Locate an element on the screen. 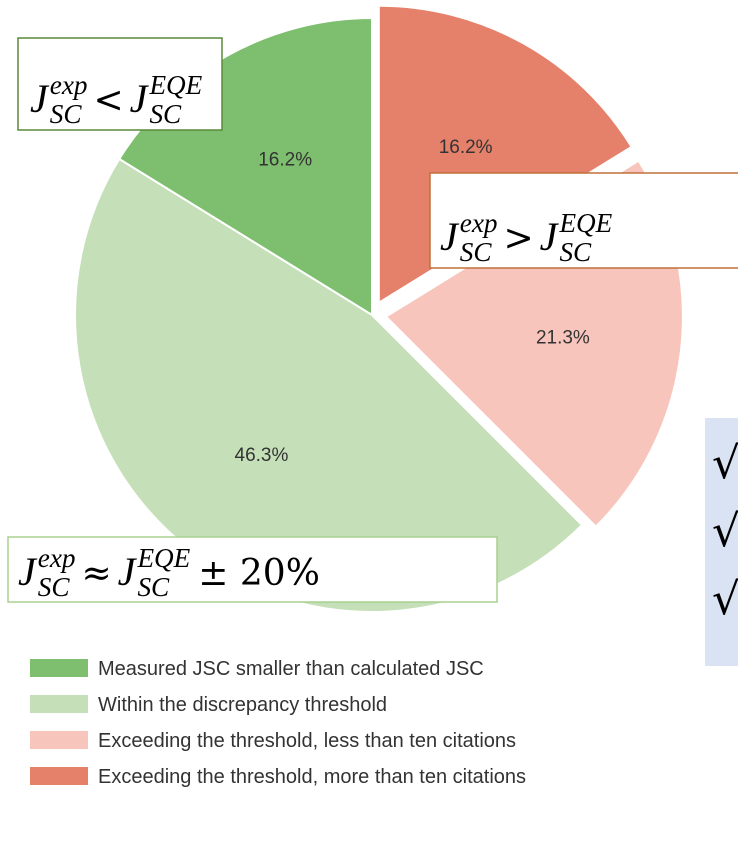 The image size is (738, 841). data-label: 21.3% is located at coordinates (563, 337).